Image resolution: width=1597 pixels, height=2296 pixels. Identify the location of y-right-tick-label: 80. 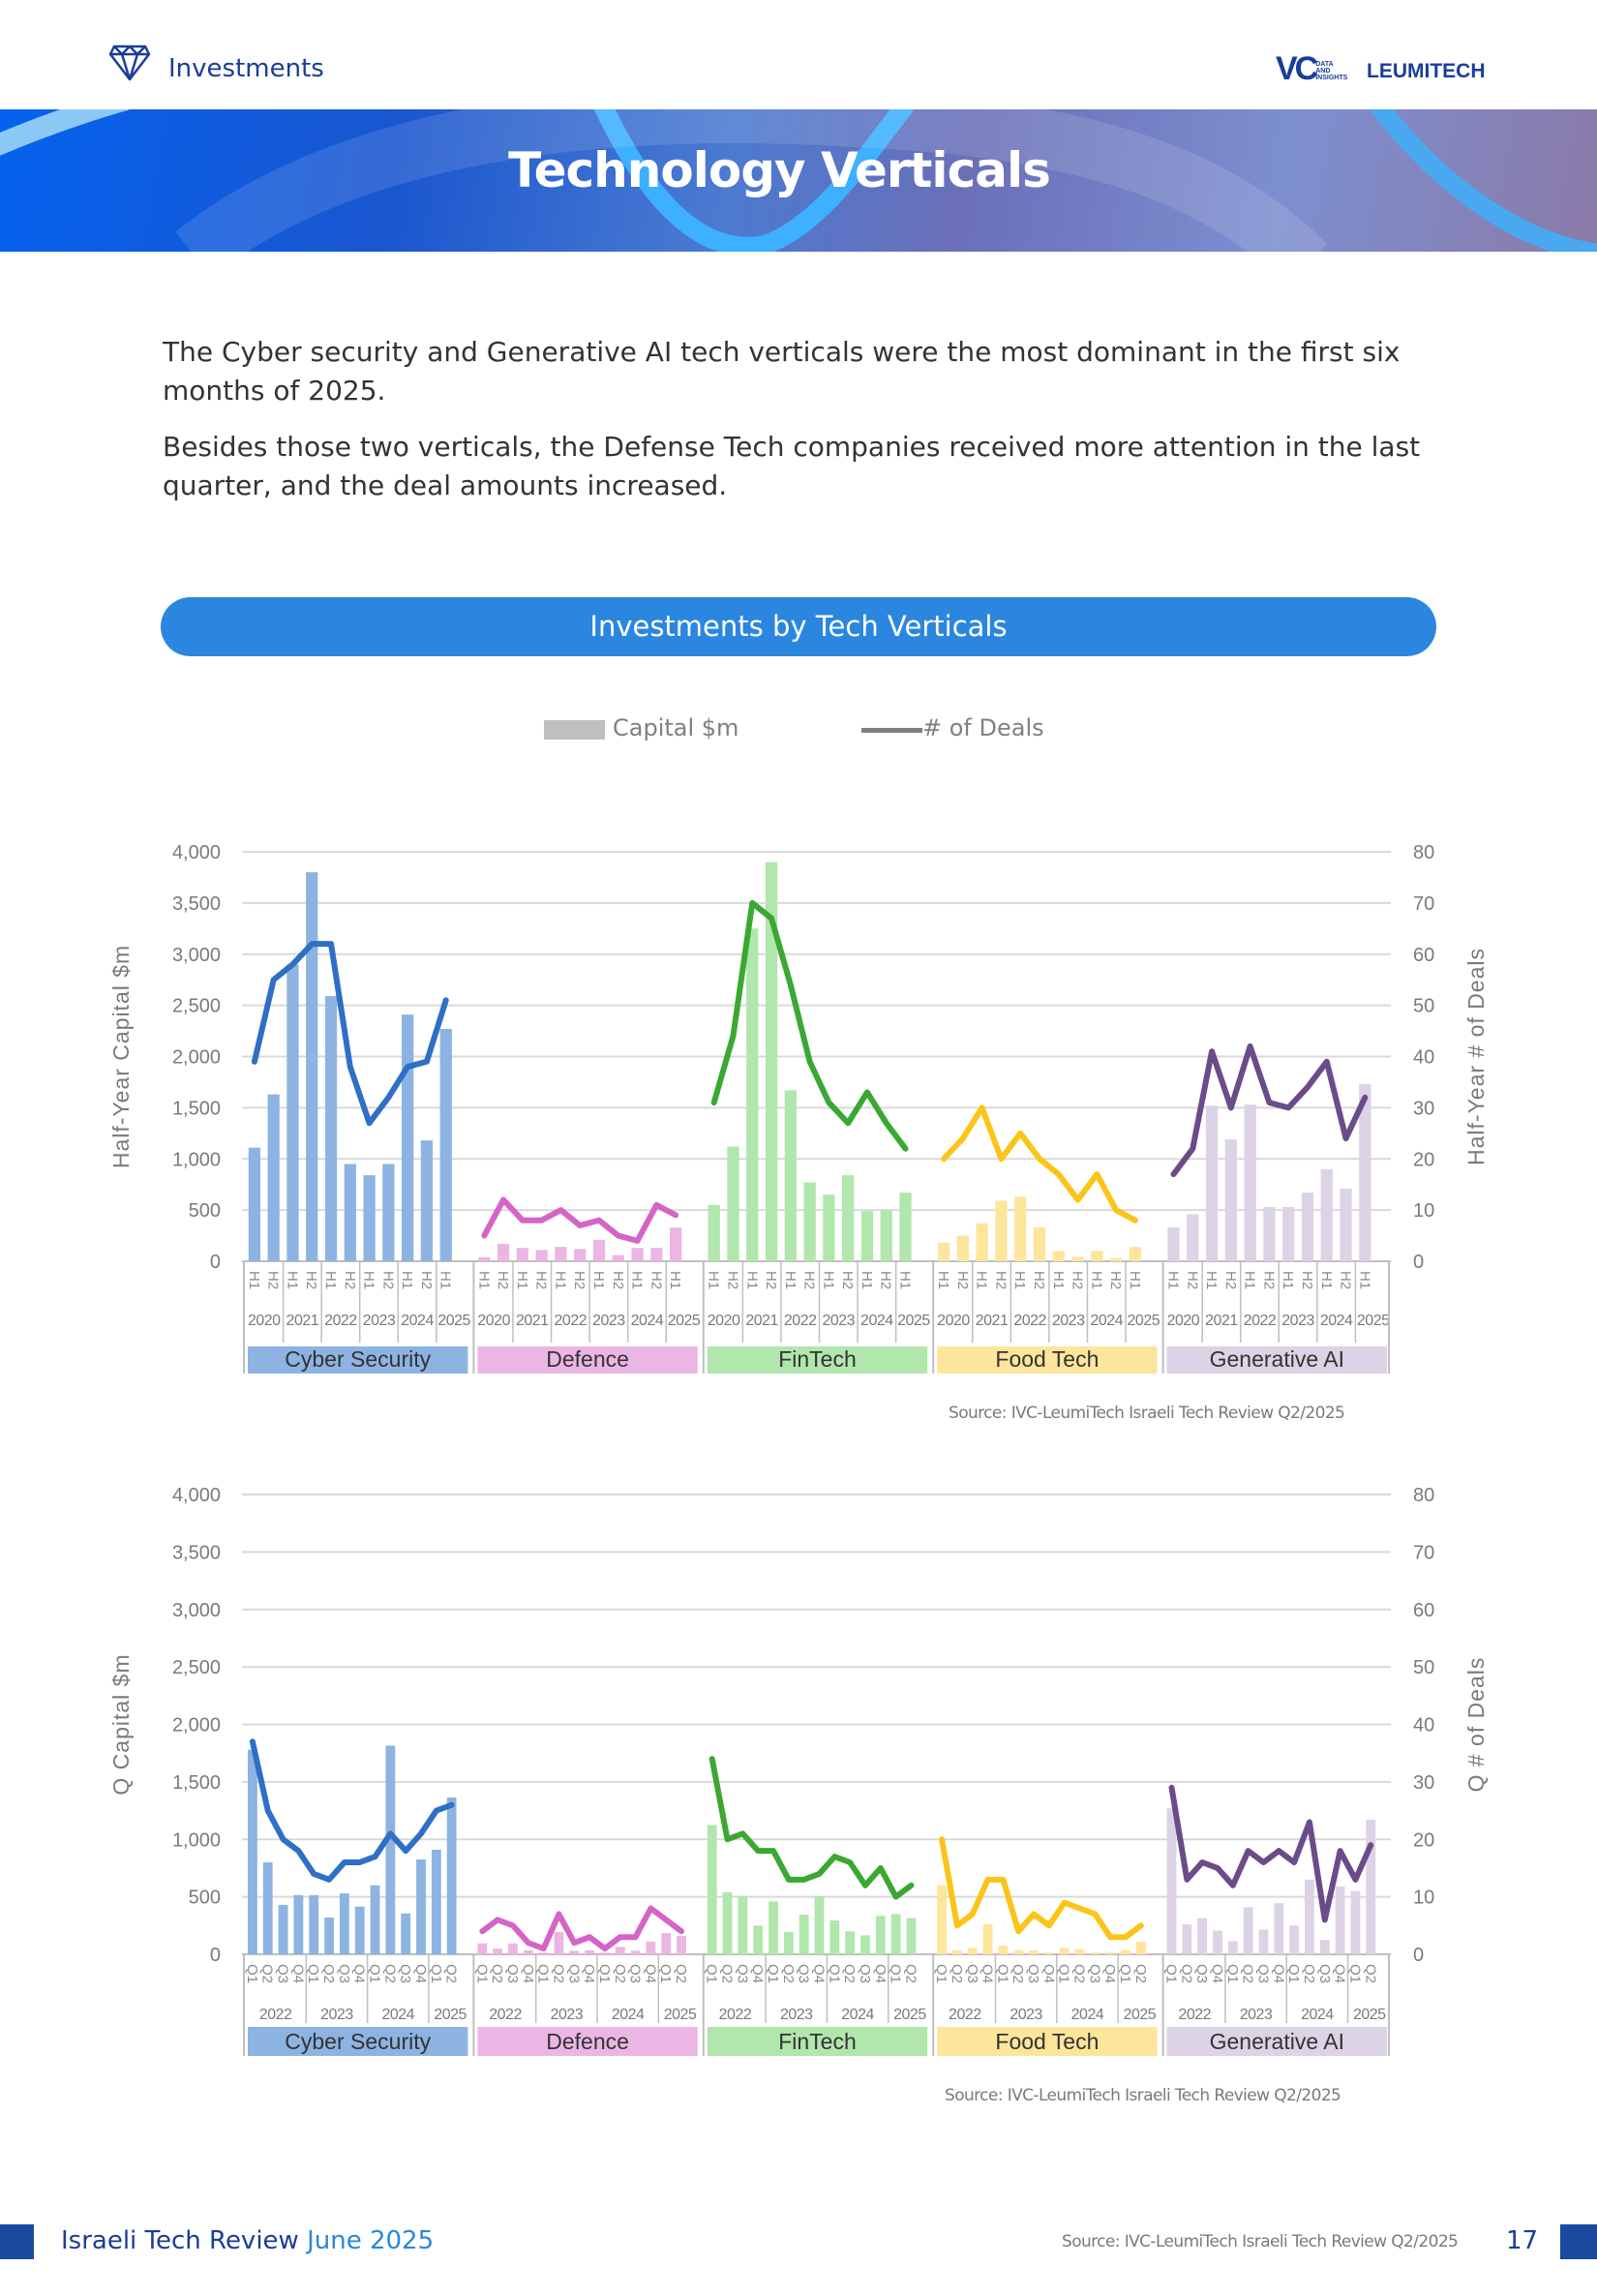
(1423, 852).